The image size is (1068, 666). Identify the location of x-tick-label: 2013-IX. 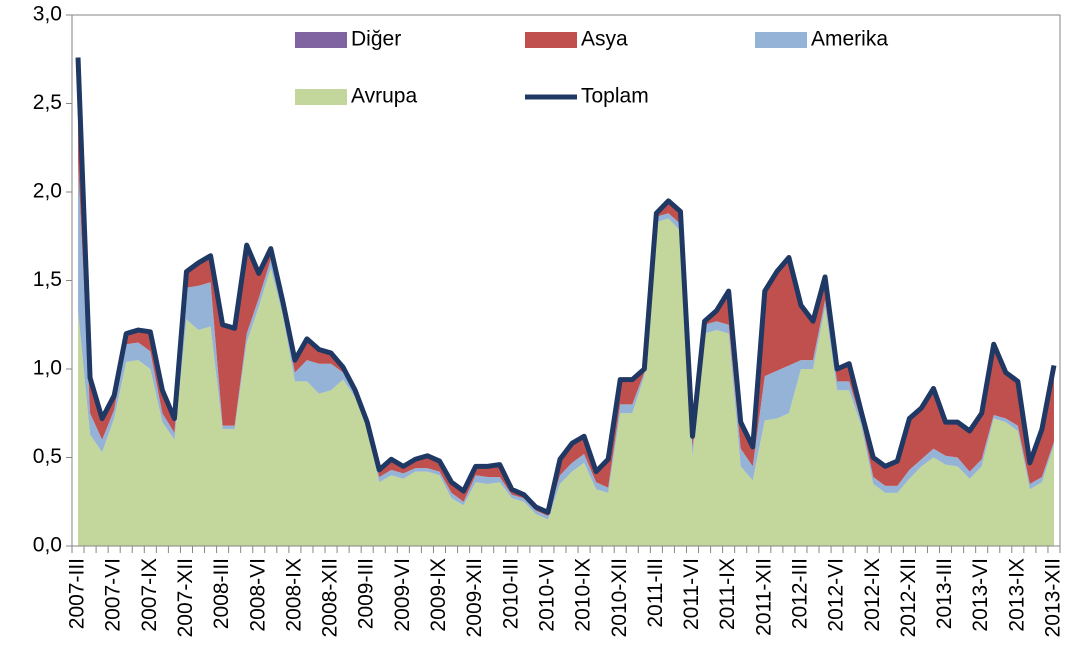
(1016, 595).